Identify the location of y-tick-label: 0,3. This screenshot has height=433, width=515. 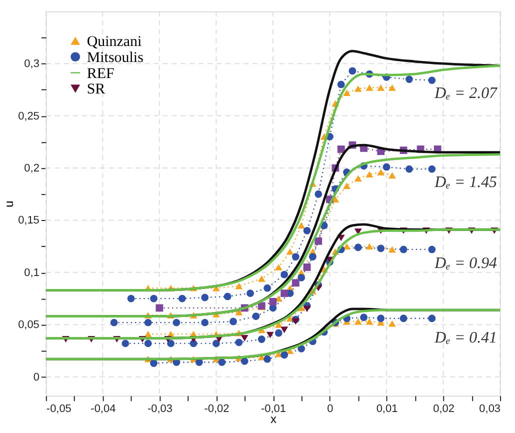
(32, 64).